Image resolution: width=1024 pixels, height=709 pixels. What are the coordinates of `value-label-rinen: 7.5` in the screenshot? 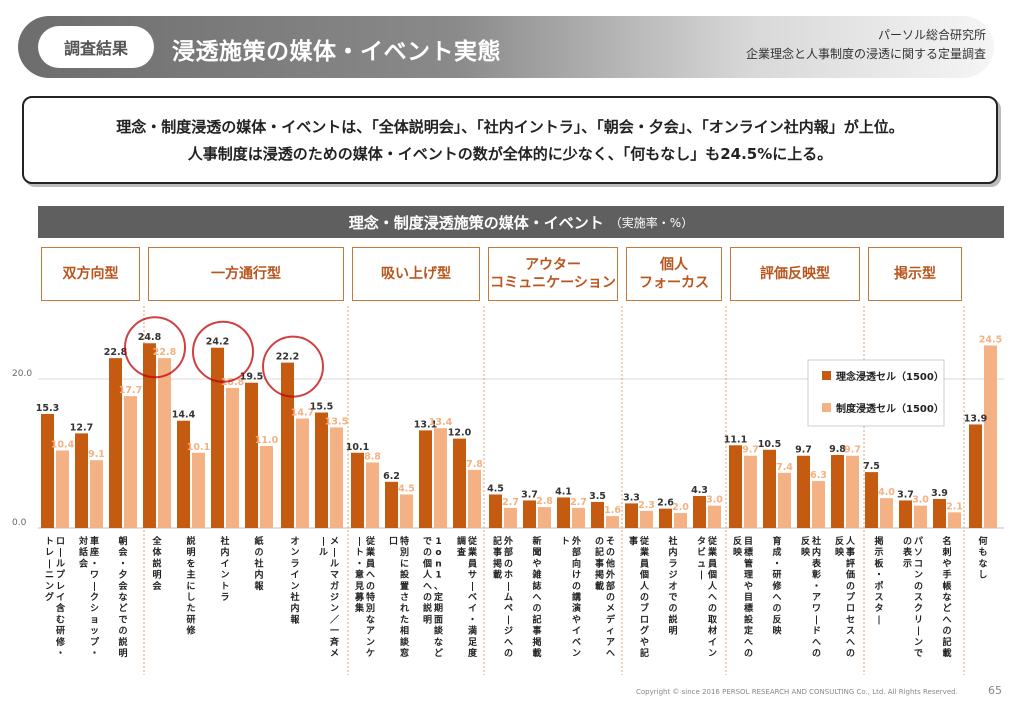 It's located at (871, 466).